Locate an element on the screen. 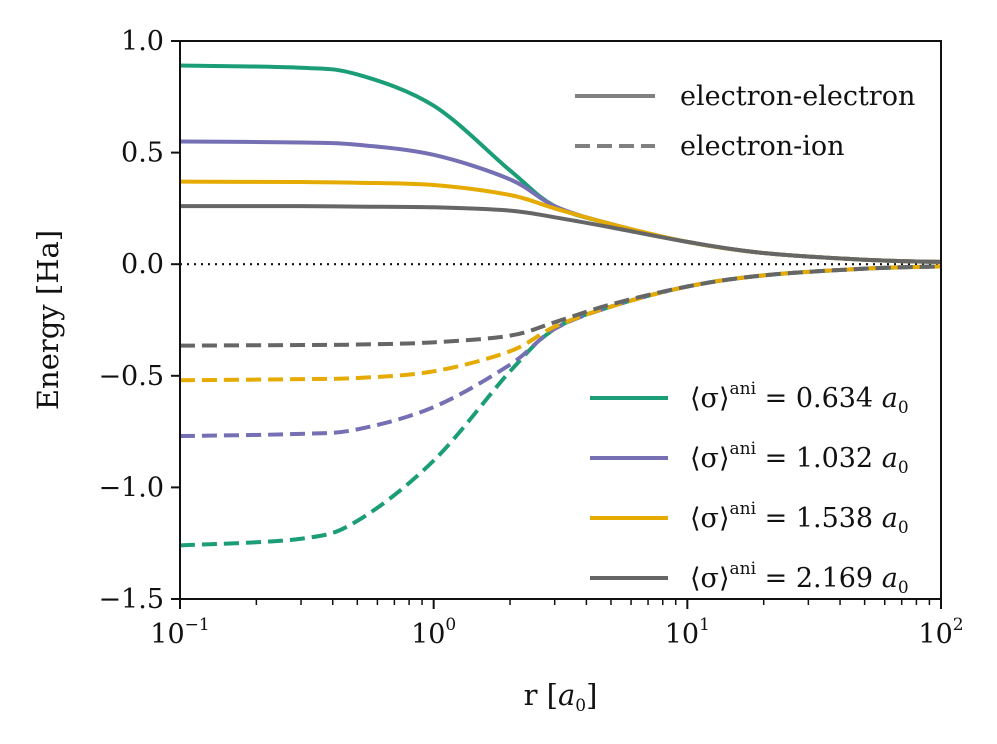 The image size is (997, 744). series-3-electron-electron-line is located at coordinates (560, 221).